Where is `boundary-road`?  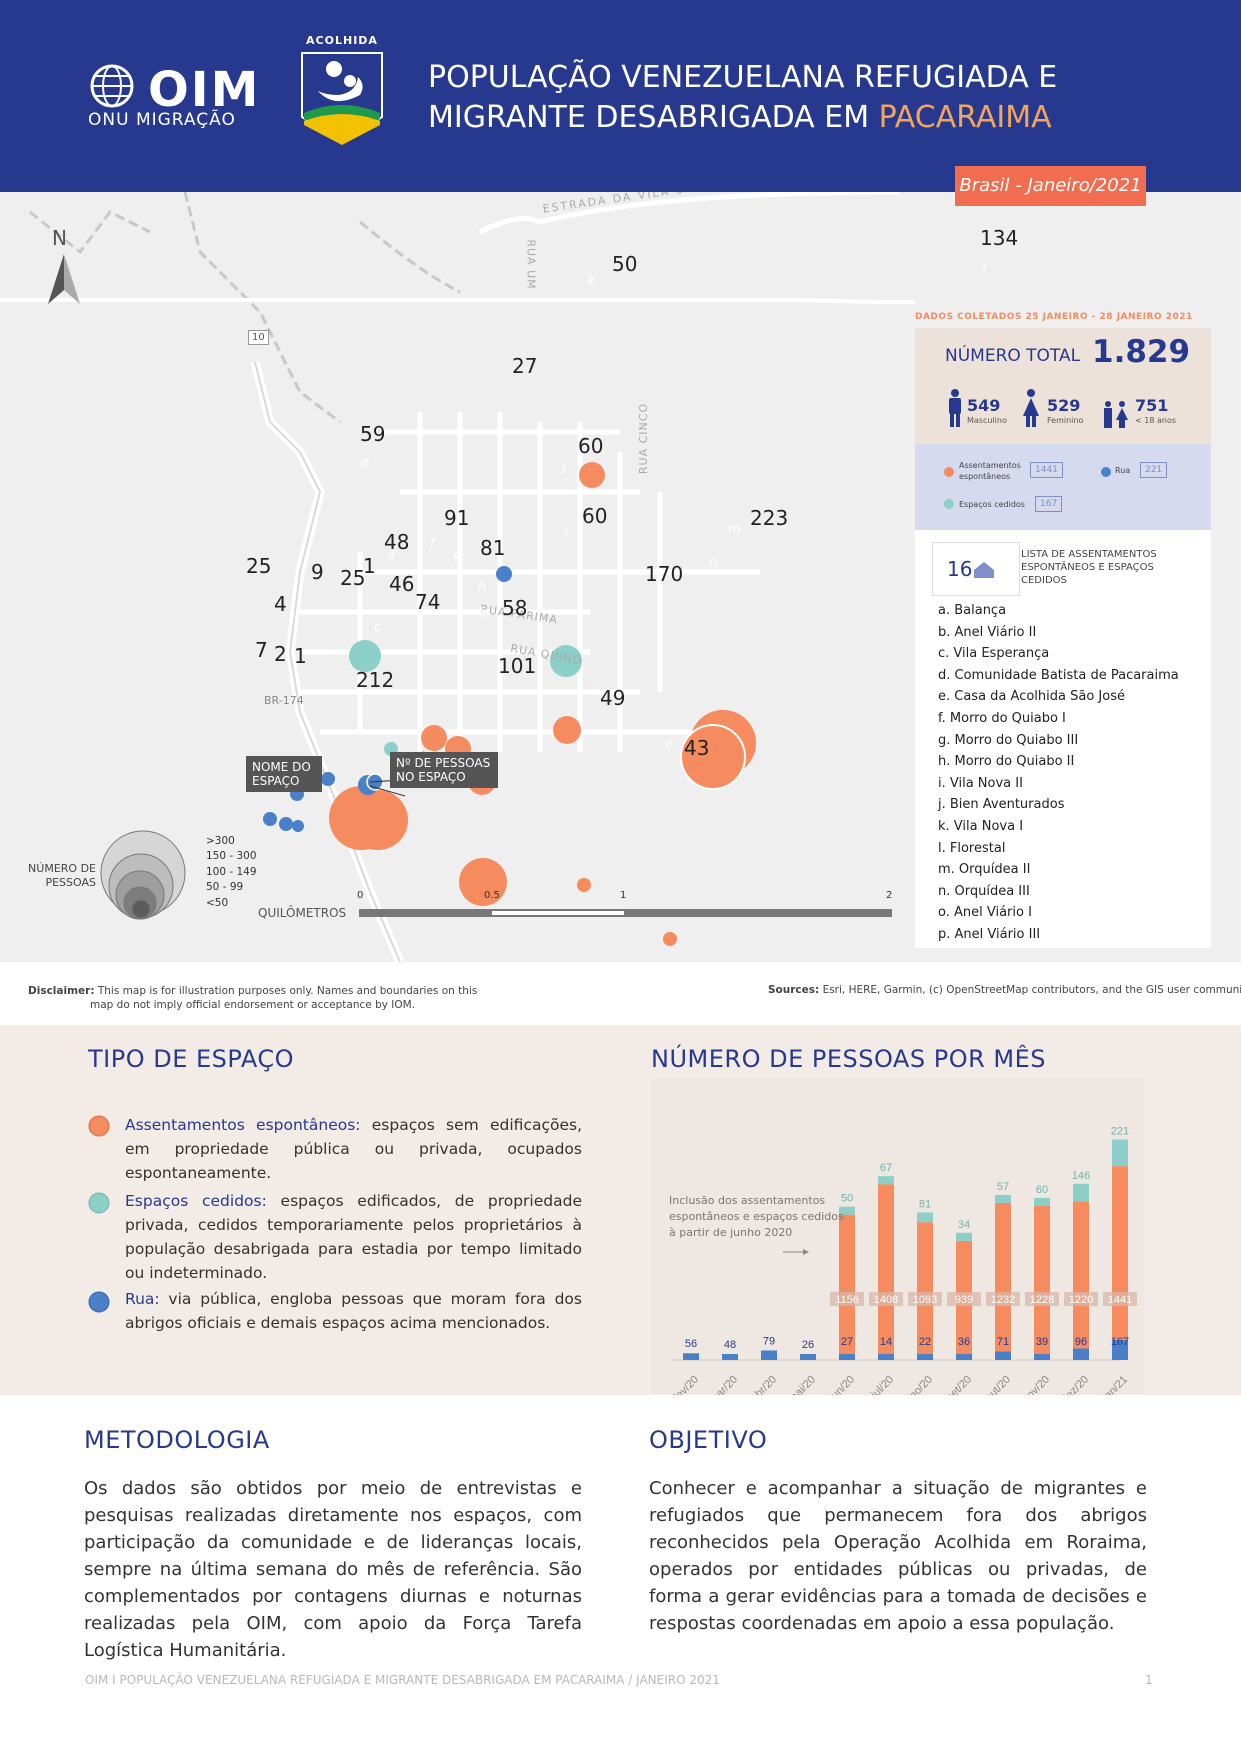
boundary-road is located at coordinates (457, 301).